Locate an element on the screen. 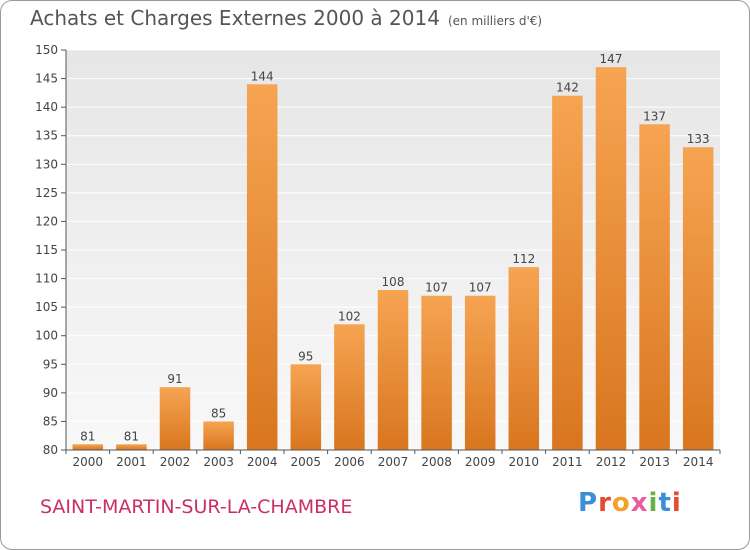 The image size is (750, 550). x-tick-label: 2003 is located at coordinates (218, 462).